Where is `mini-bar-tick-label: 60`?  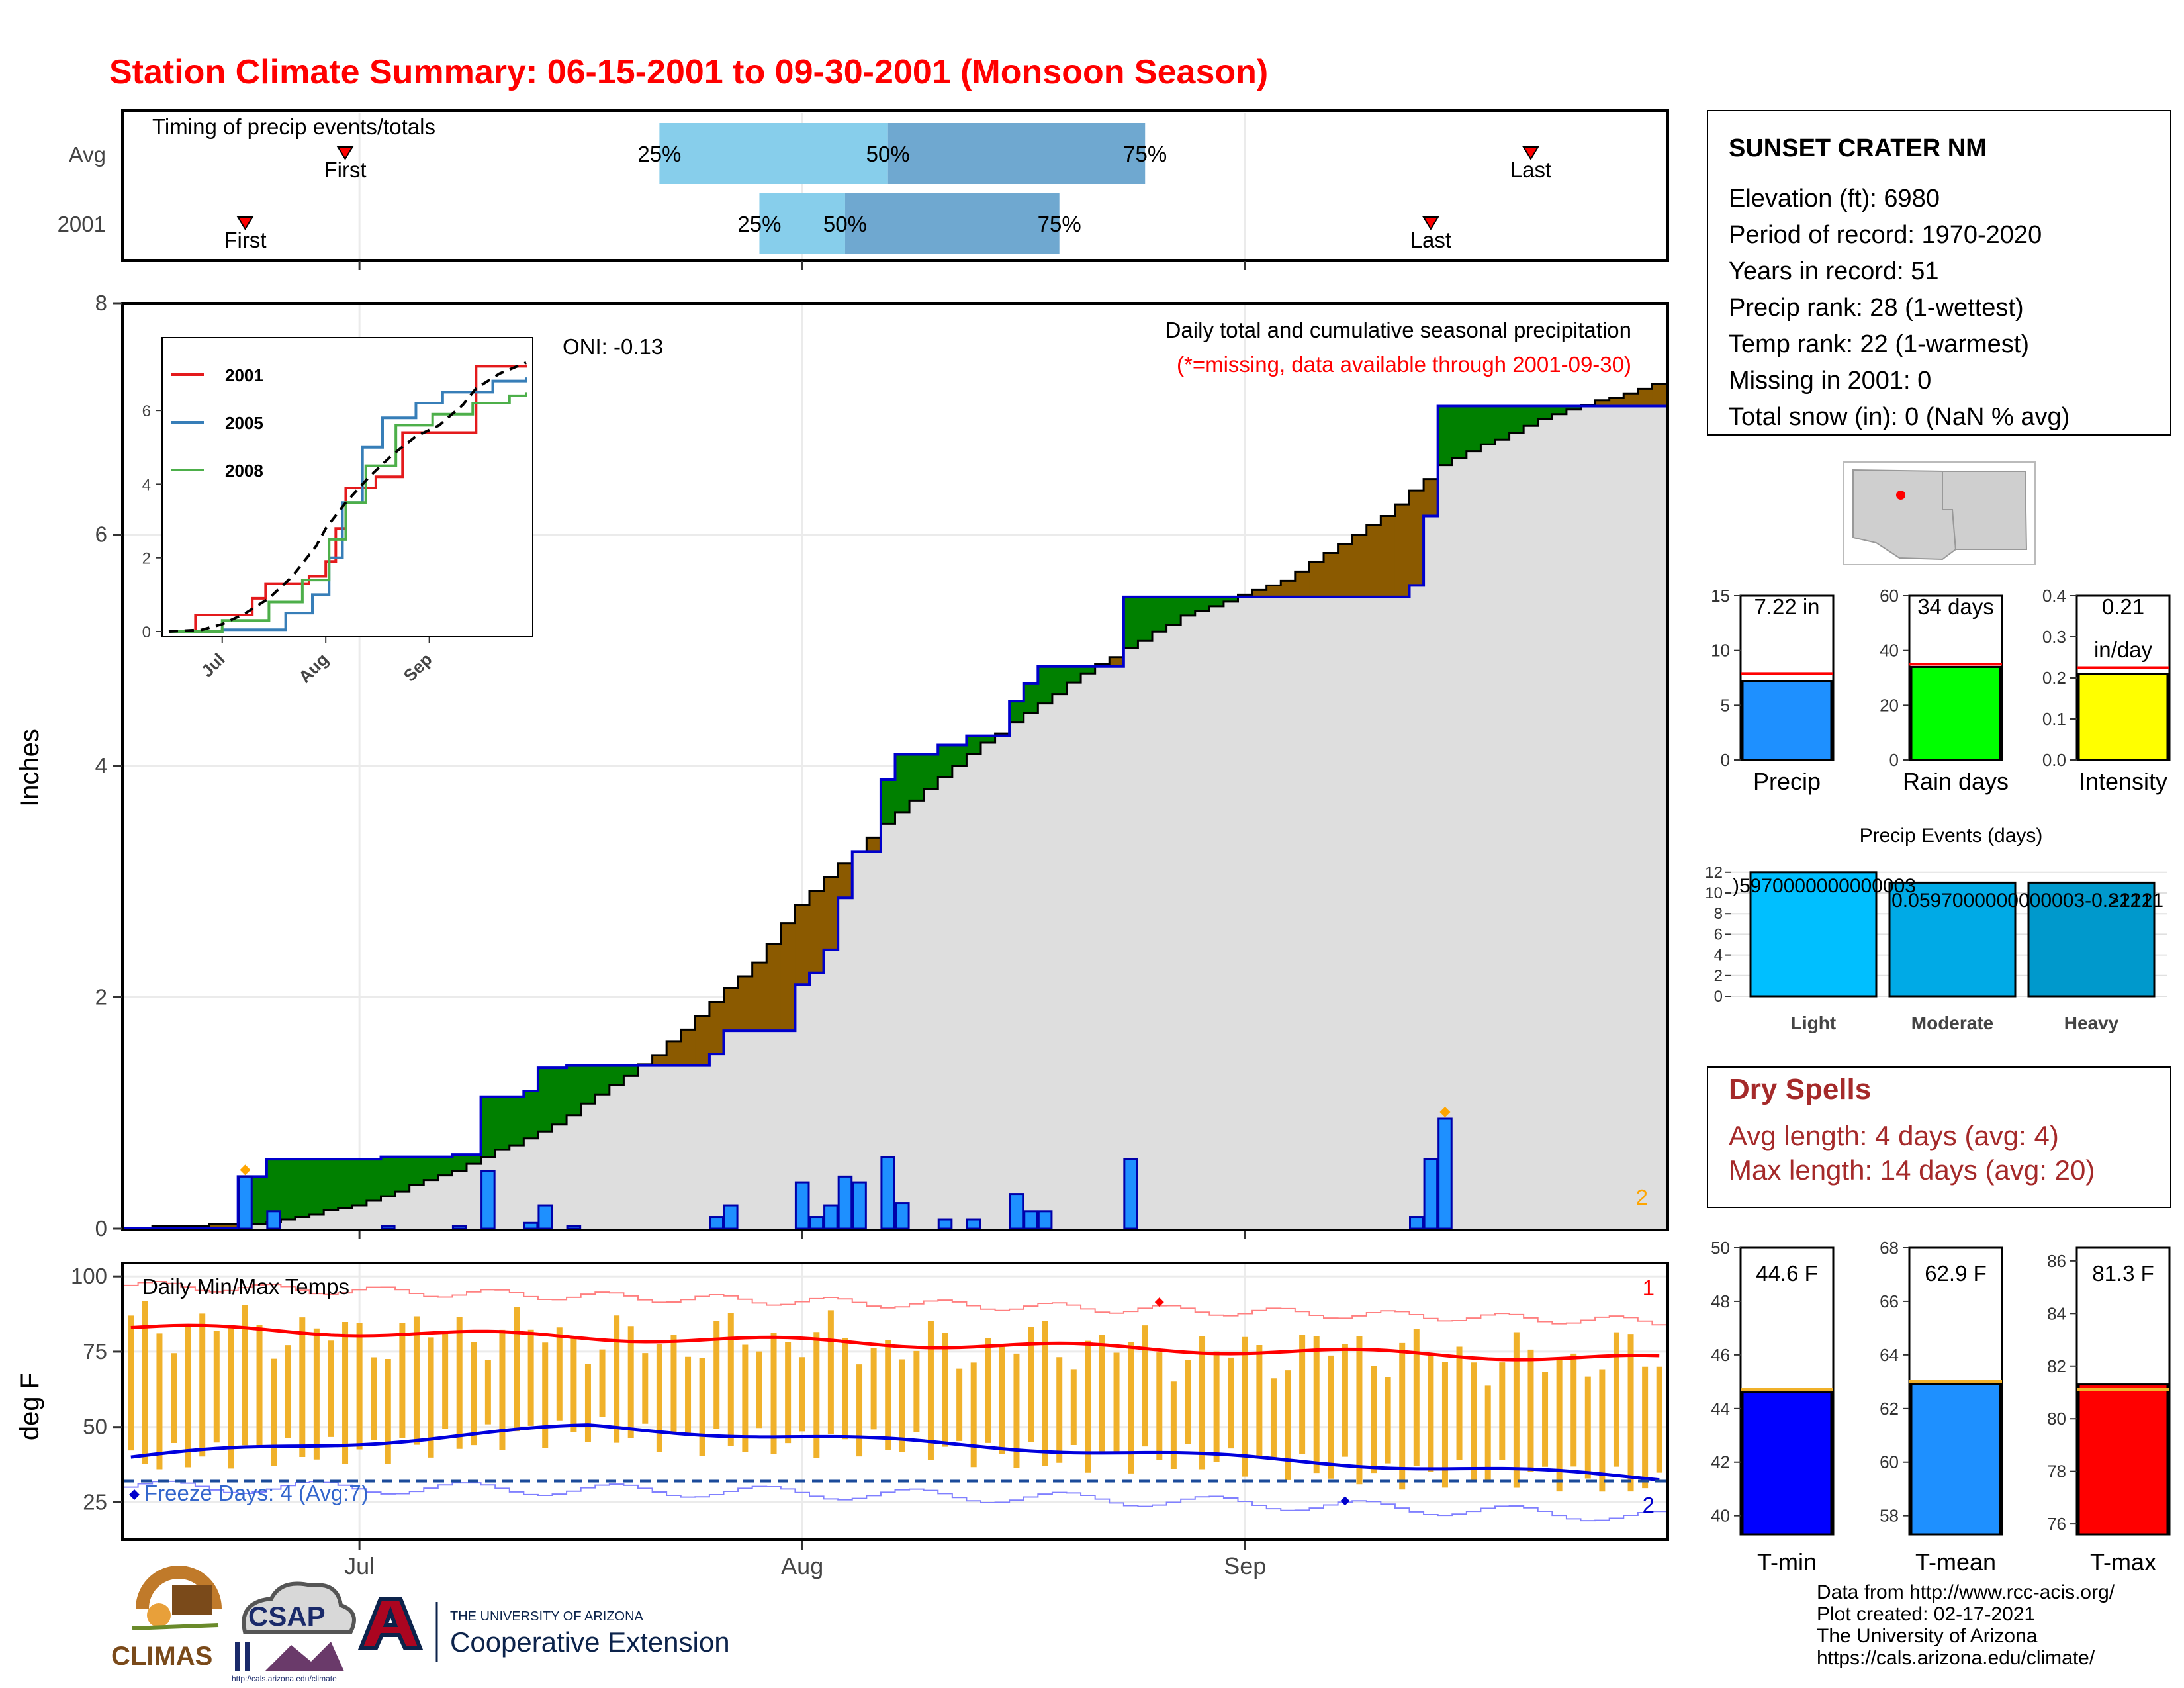
mini-bar-tick-label: 60 is located at coordinates (1889, 596).